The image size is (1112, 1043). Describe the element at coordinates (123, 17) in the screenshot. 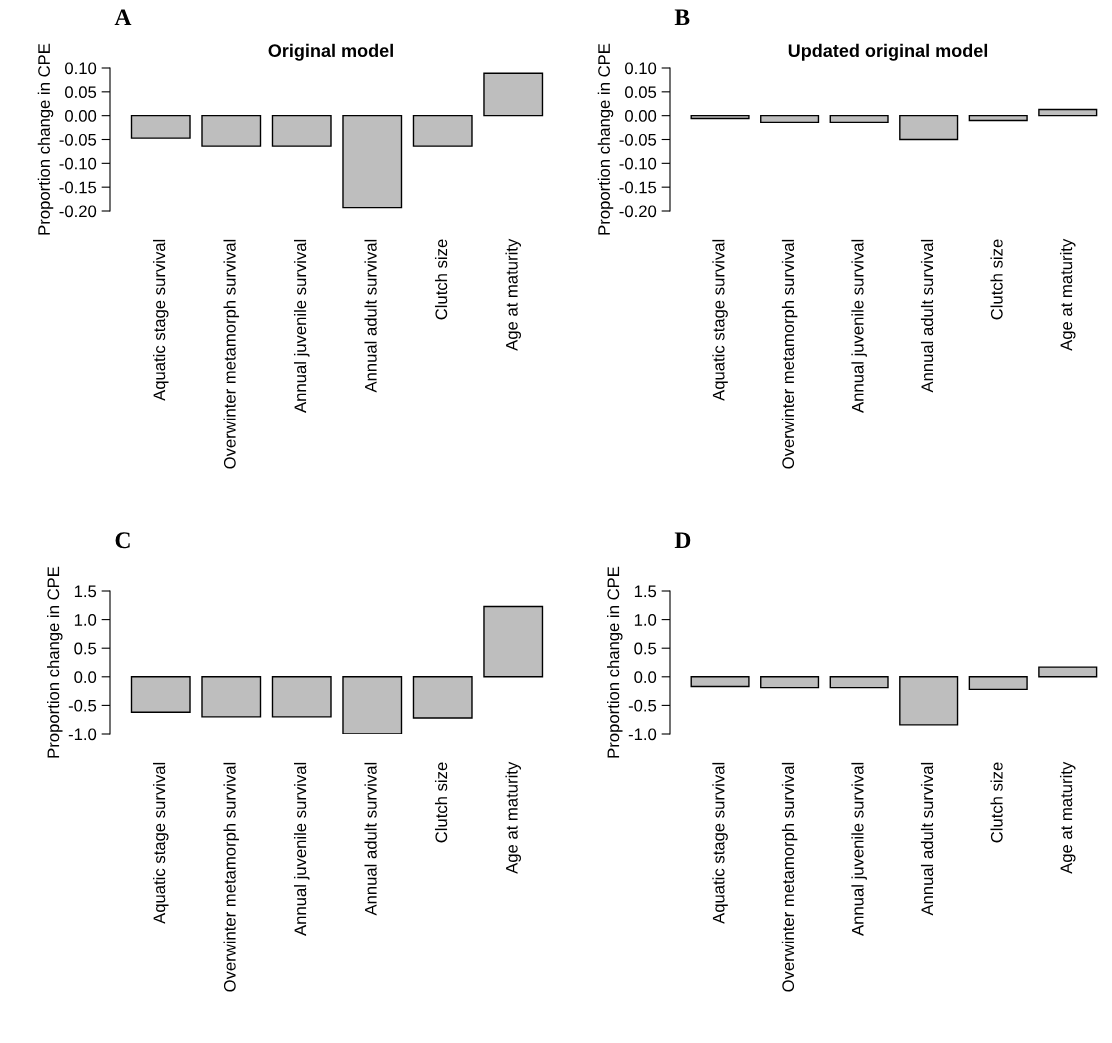

I see `text: A` at that location.